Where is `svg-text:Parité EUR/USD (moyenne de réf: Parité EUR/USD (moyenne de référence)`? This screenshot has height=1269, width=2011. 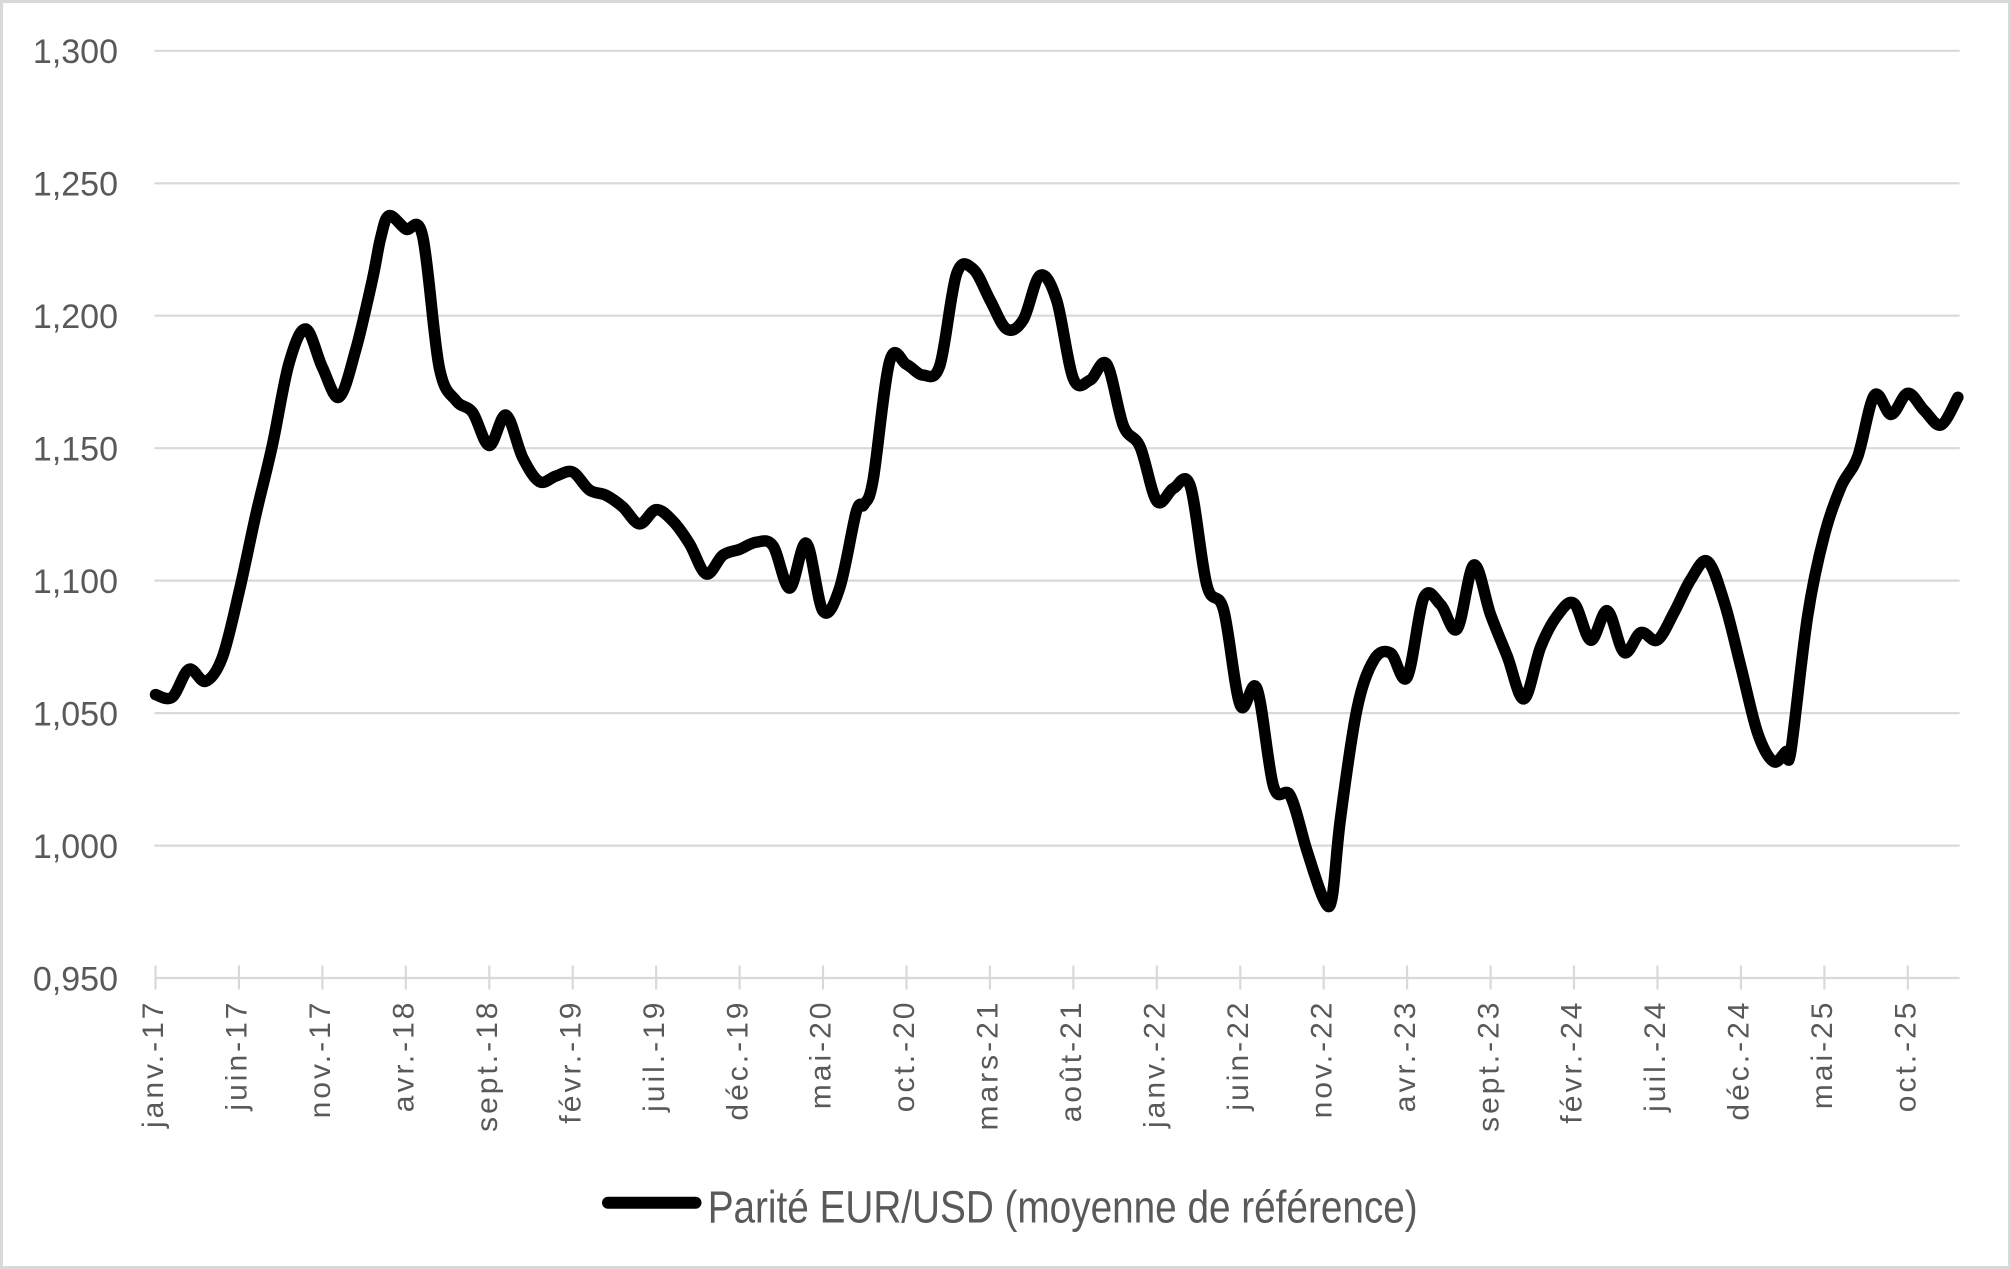
svg-text:Parité EUR/USD (moyenne de réf: Parité EUR/USD (moyenne de référence) is located at coordinates (1063, 1207).